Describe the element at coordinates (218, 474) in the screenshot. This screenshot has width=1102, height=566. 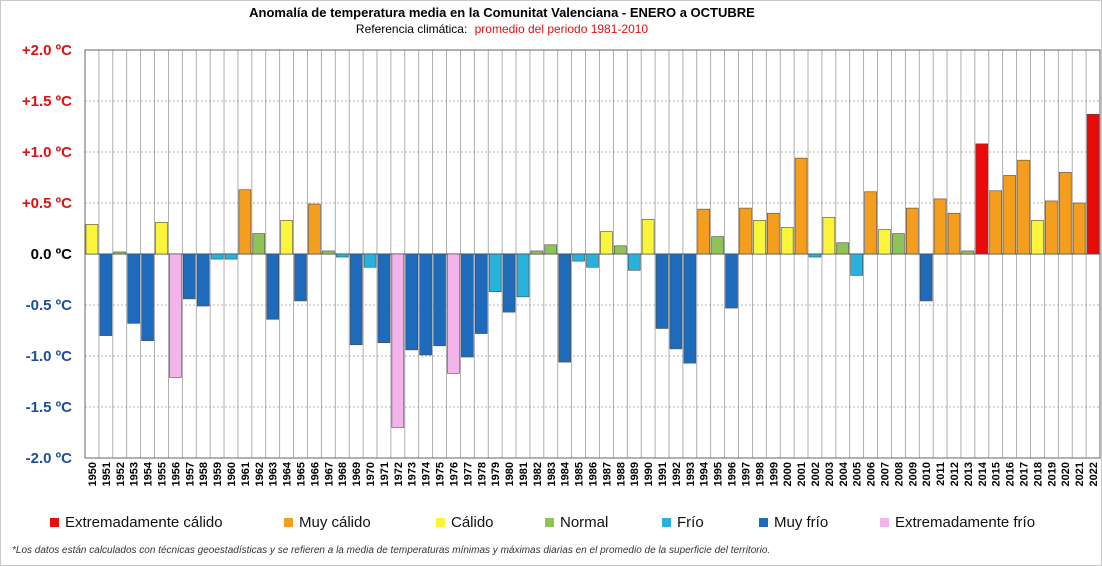
I see `x-tick-label: 1959` at that location.